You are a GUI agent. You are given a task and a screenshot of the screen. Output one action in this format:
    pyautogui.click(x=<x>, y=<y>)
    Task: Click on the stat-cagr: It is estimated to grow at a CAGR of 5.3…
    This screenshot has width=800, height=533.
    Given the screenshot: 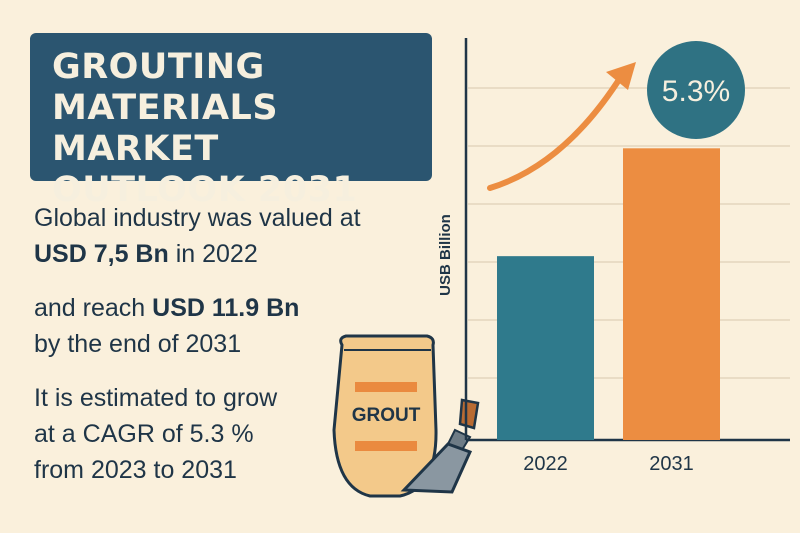 What is the action you would take?
    pyautogui.click(x=155, y=434)
    